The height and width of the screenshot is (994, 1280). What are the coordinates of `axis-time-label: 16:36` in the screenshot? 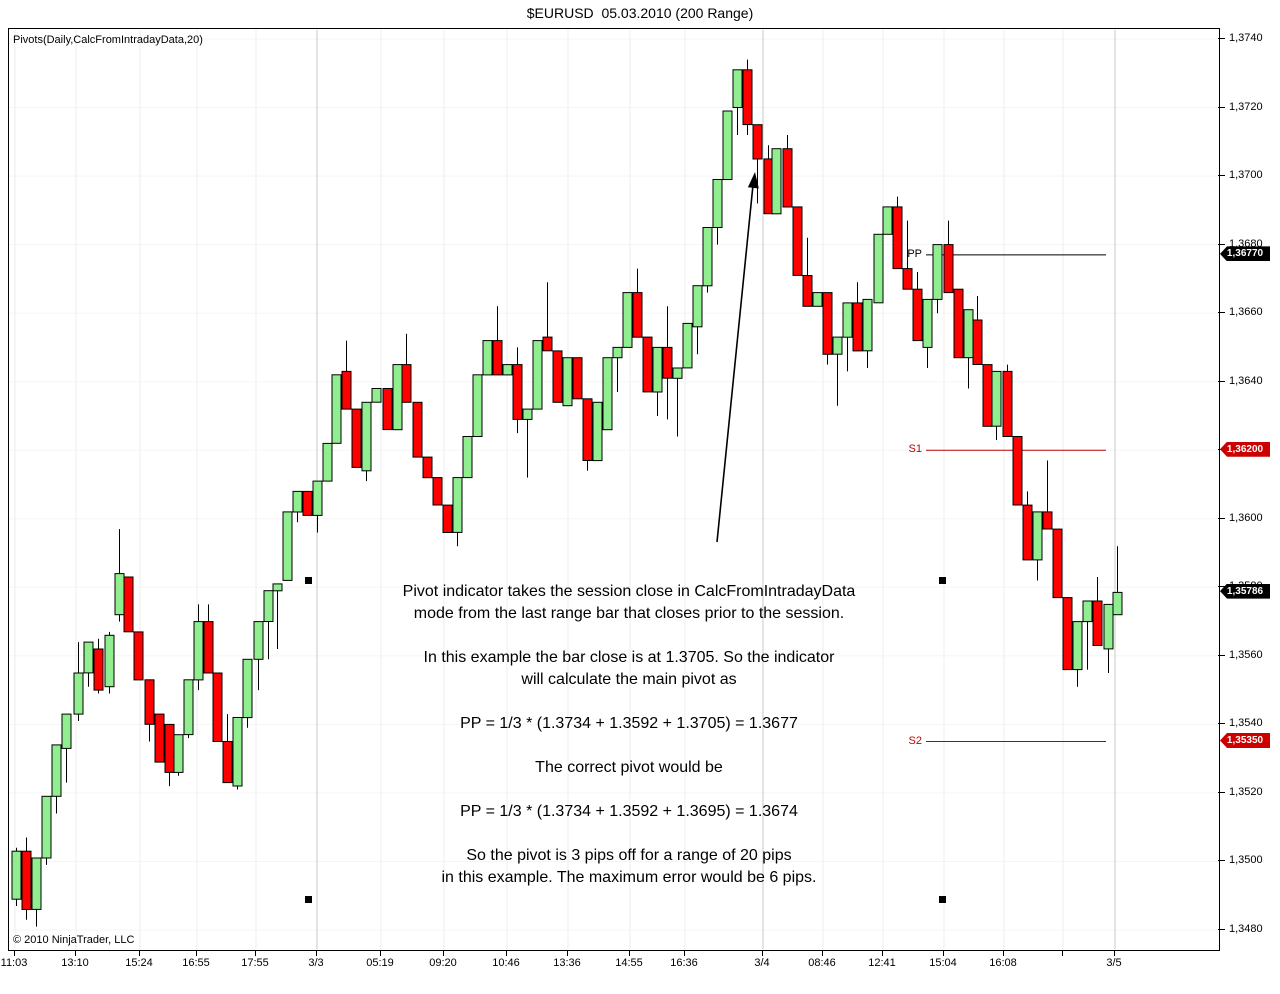 It's located at (684, 963).